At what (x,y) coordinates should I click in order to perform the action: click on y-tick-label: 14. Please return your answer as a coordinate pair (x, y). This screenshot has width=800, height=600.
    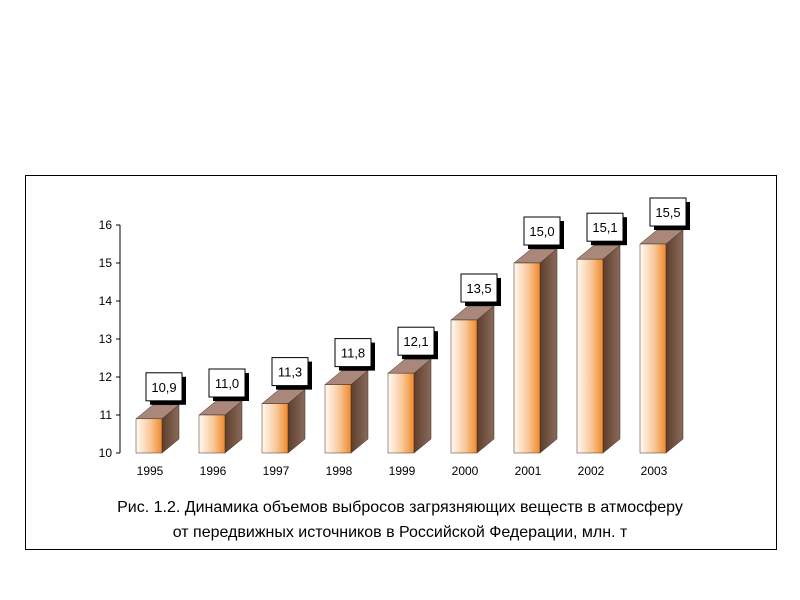
    Looking at the image, I should click on (106, 301).